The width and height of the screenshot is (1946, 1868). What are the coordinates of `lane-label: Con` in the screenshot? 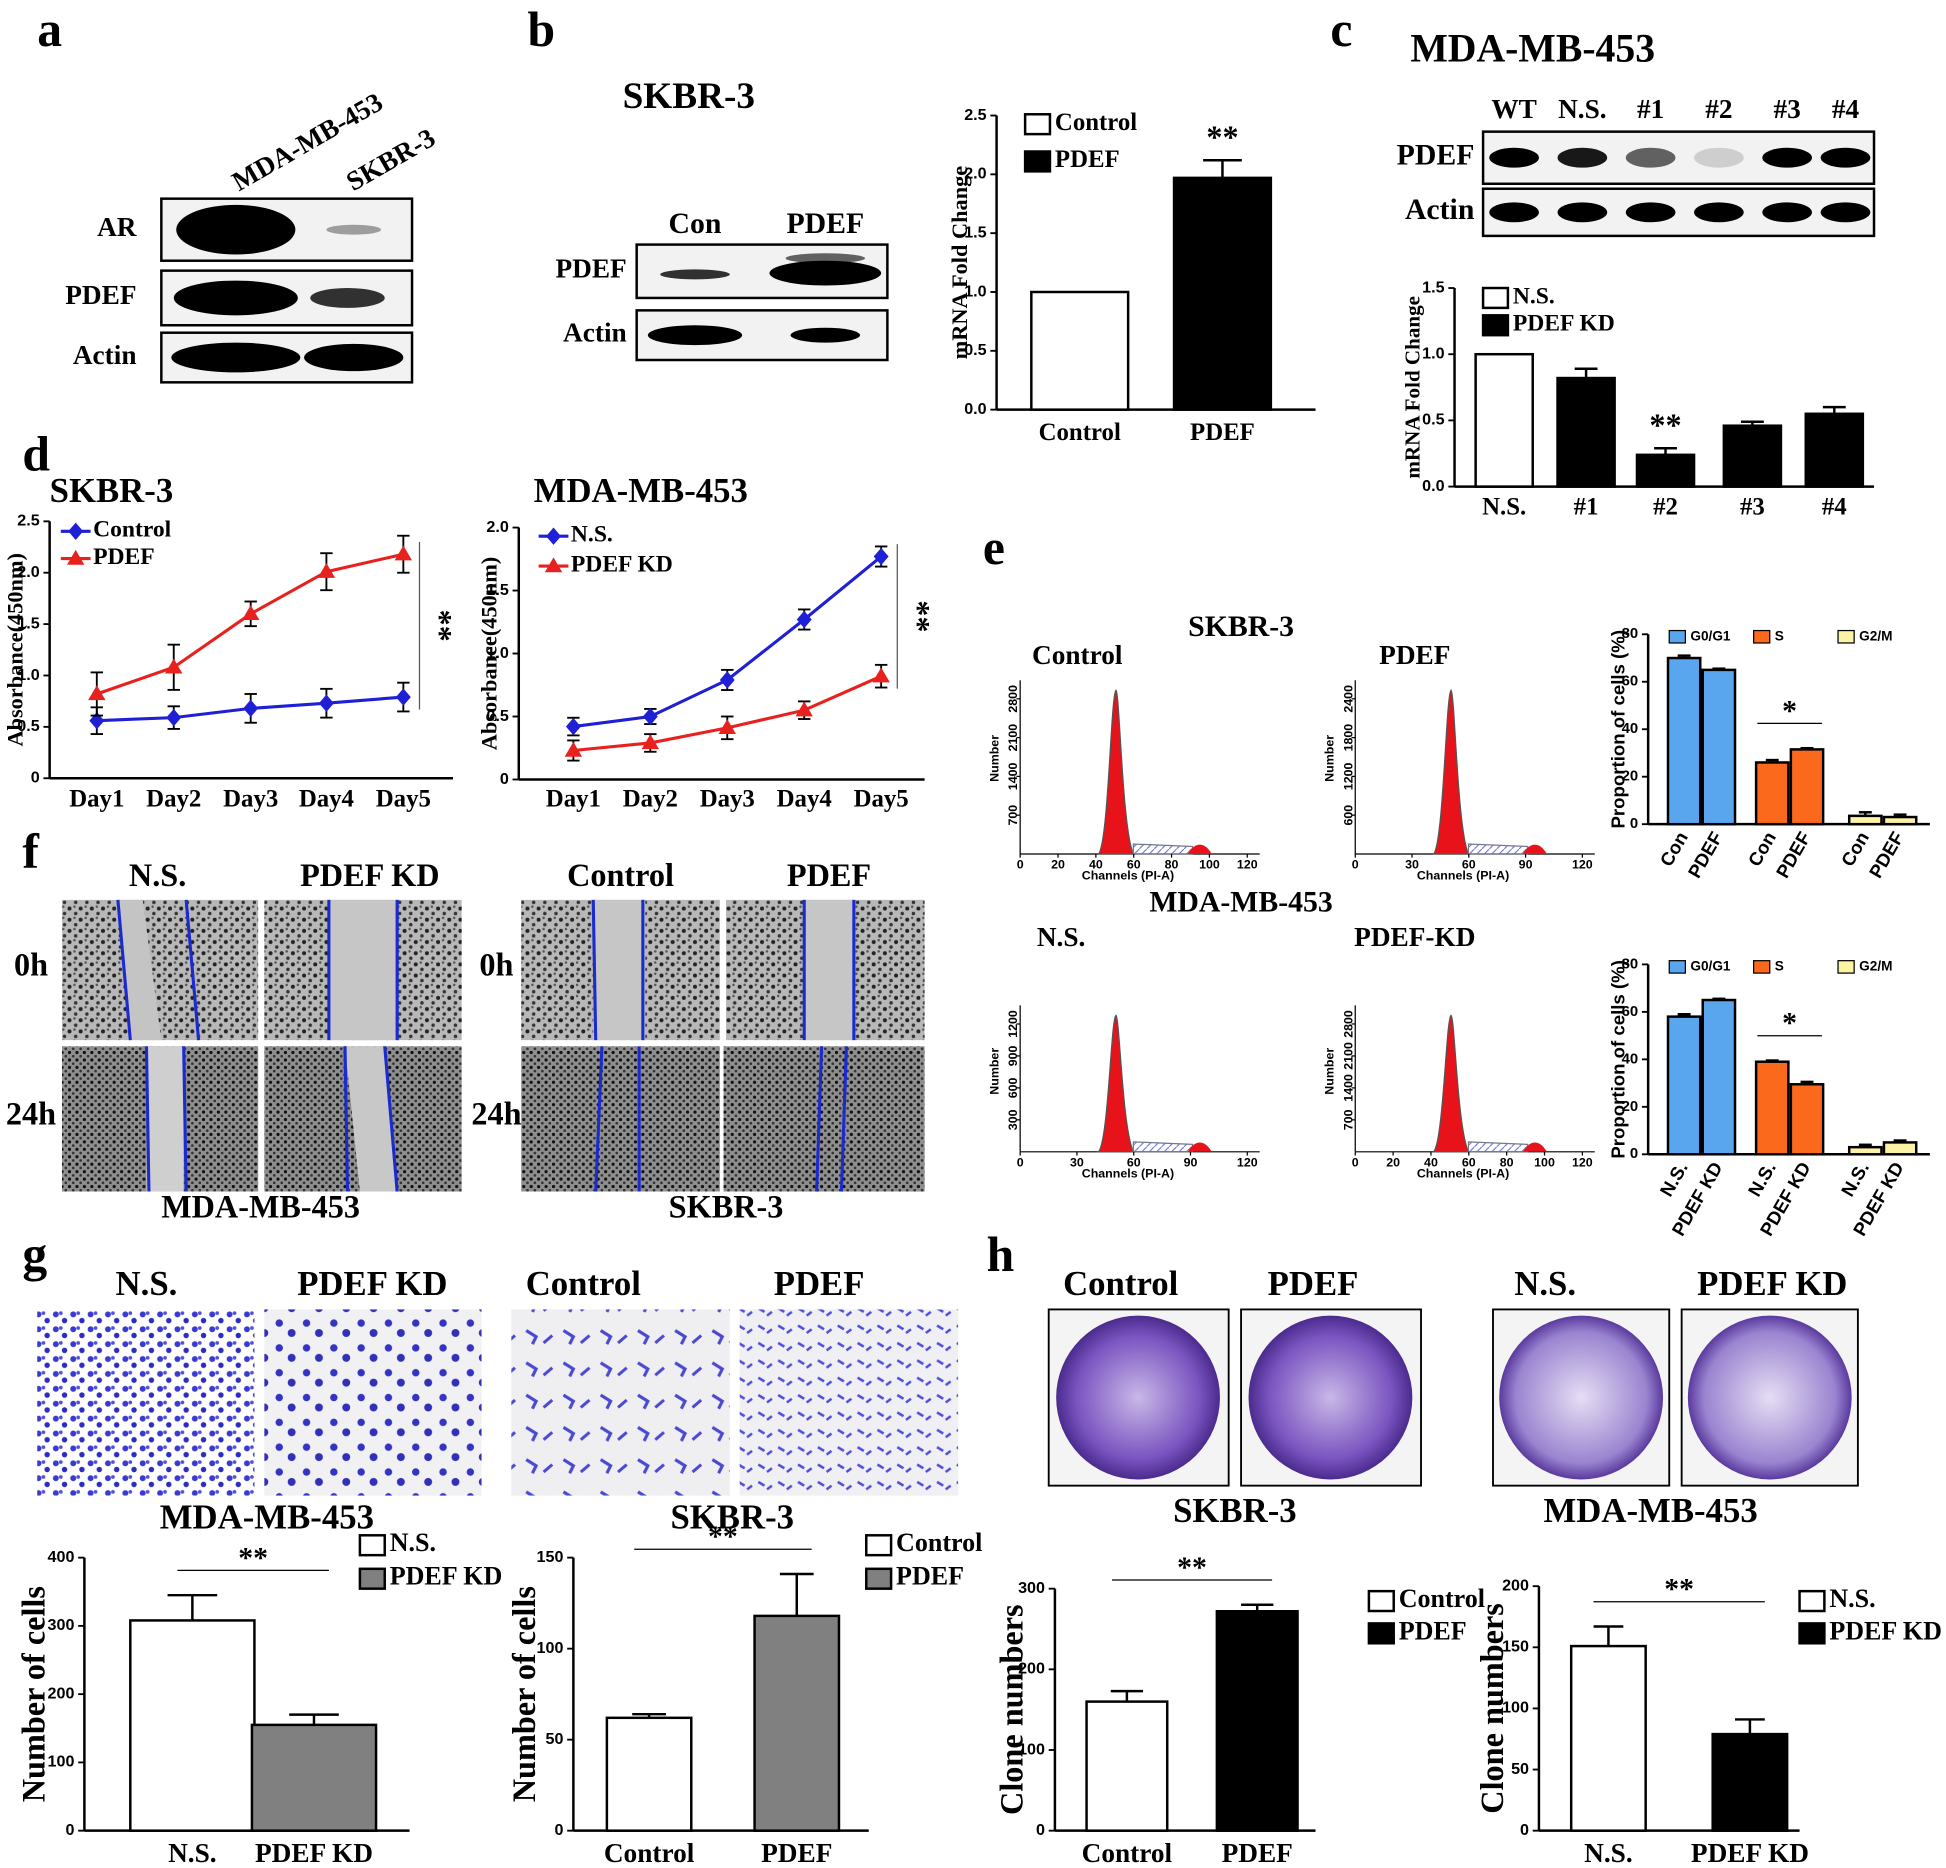 It's located at (695, 223).